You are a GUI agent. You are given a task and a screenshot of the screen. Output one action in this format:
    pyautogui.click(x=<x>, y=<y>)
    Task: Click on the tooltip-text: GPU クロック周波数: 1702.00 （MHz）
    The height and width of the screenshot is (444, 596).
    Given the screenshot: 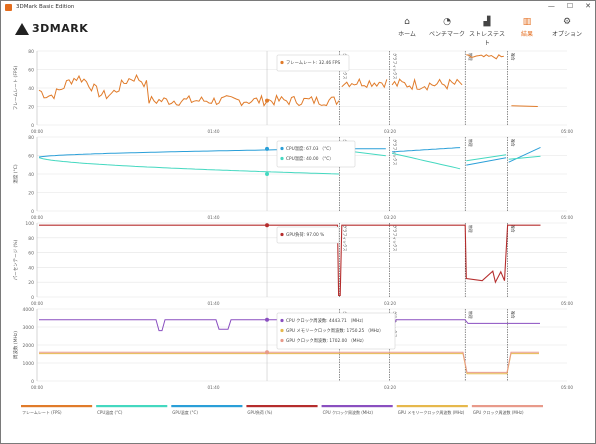 What is the action you would take?
    pyautogui.click(x=326, y=340)
    